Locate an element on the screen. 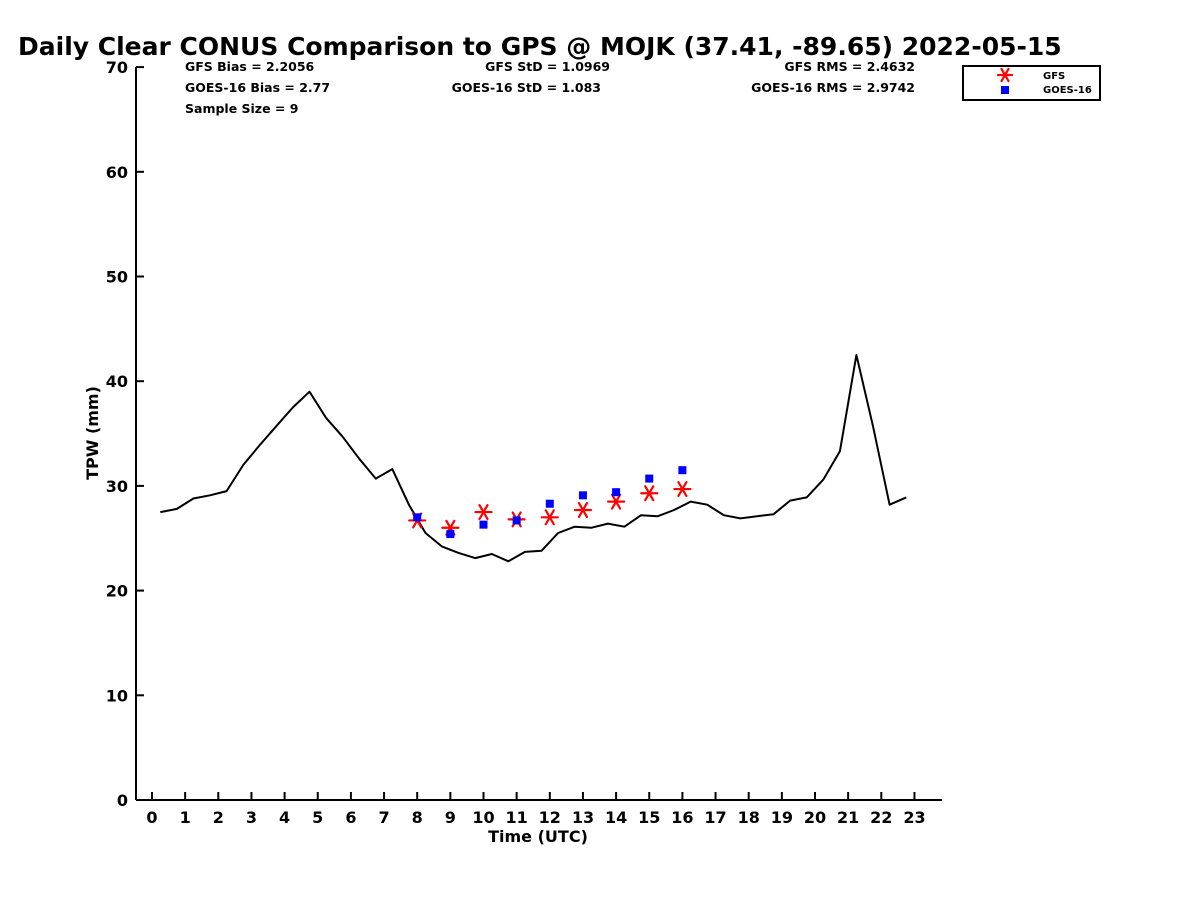 This screenshot has width=1200, height=900. gfs-rms-text: GFS RMS = 2.4632 is located at coordinates (849, 66).